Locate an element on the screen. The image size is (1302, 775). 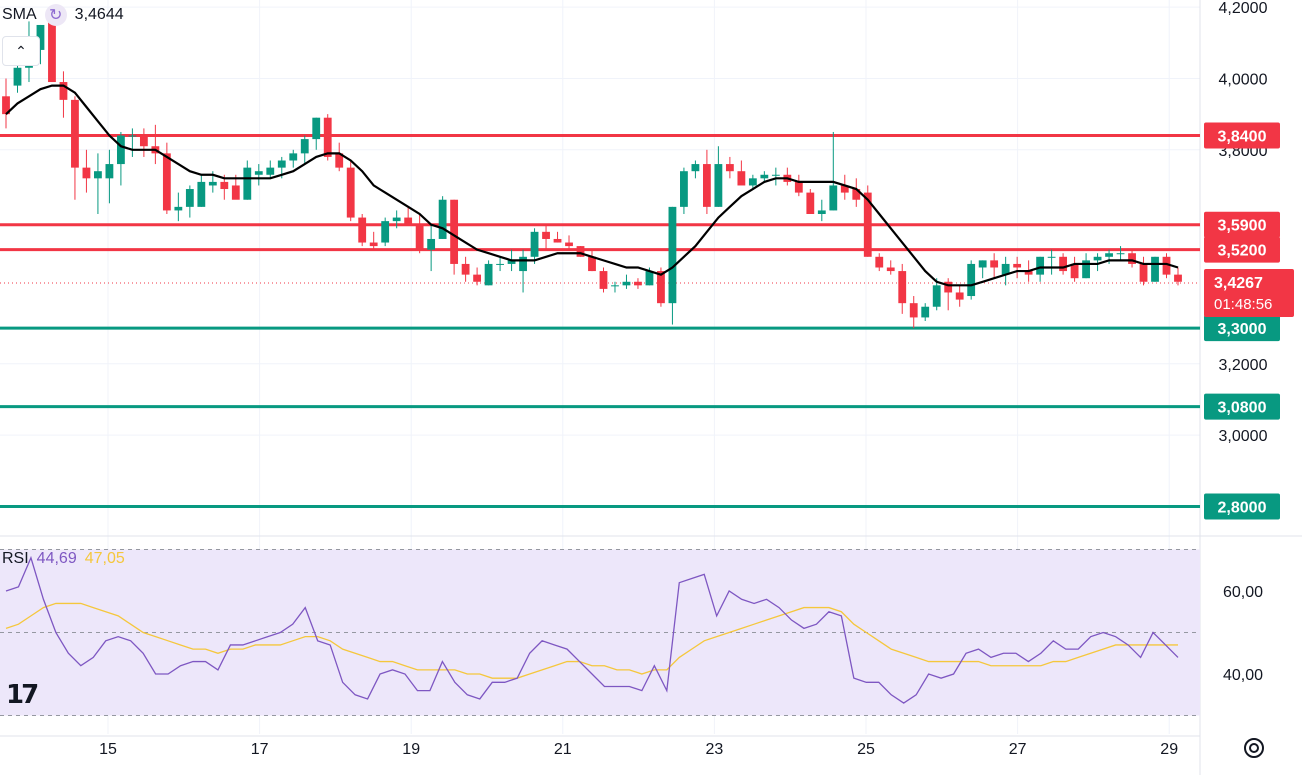
refresh-icon: ↻ is located at coordinates (55, 15).